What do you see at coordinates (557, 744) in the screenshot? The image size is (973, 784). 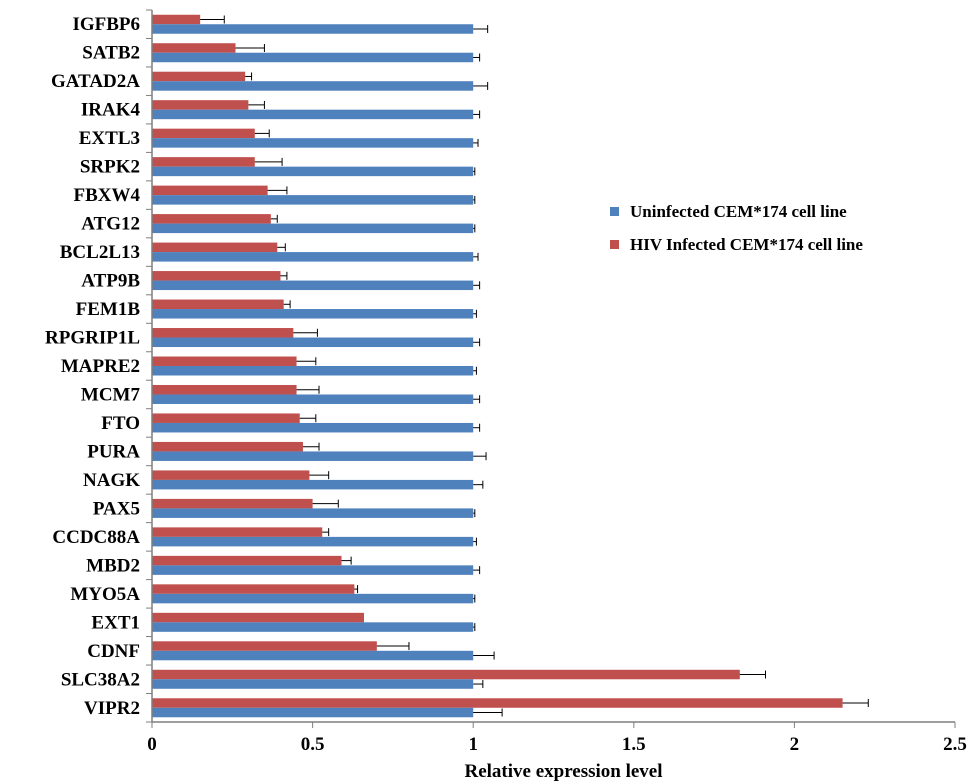 I see `x-tick-labels: 0 0.5 1 1.5 2 2.5` at bounding box center [557, 744].